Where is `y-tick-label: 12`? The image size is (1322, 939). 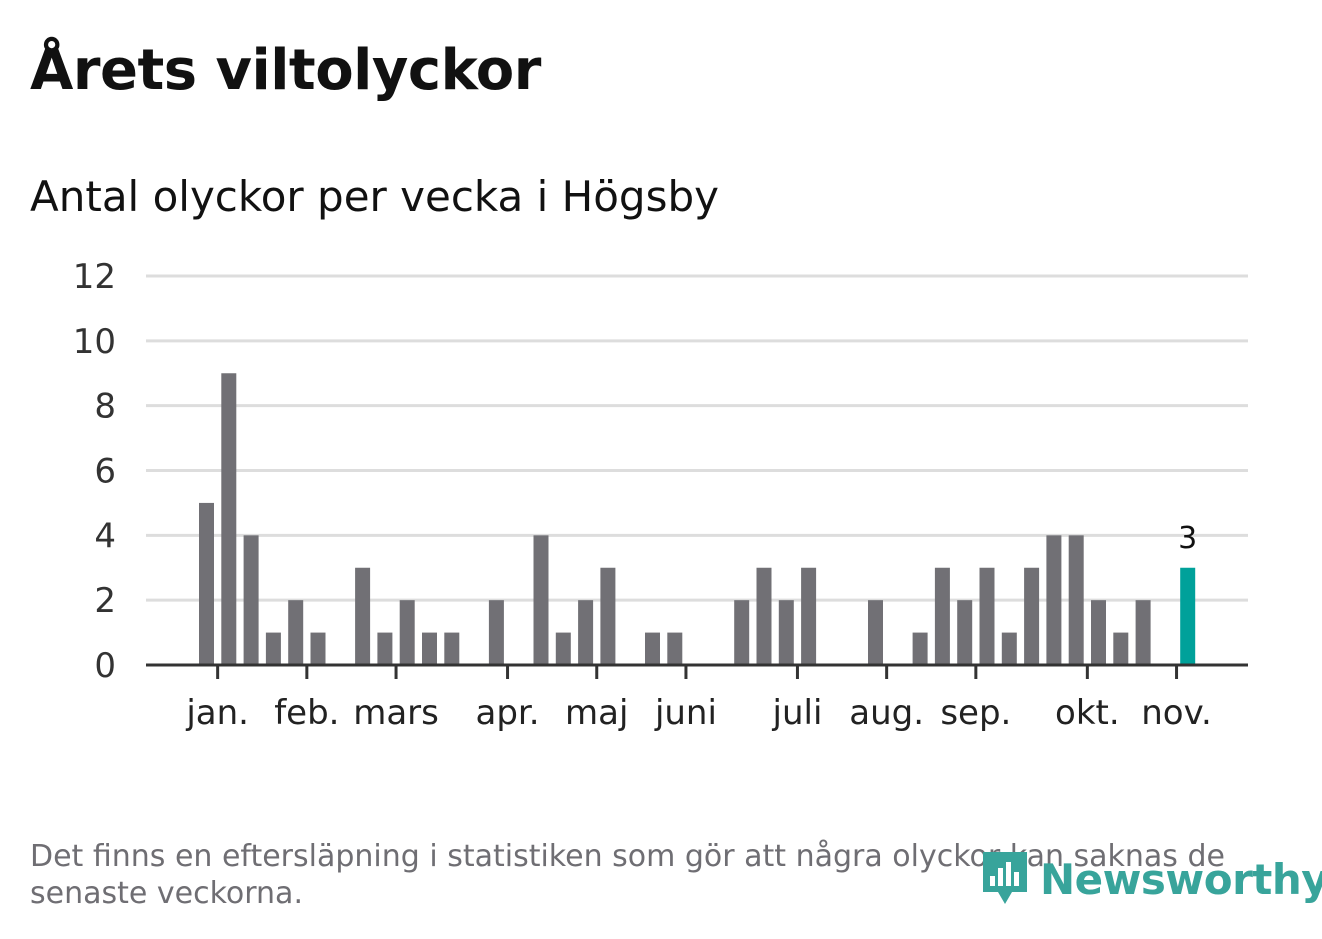
y-tick-label: 12 is located at coordinates (94, 277).